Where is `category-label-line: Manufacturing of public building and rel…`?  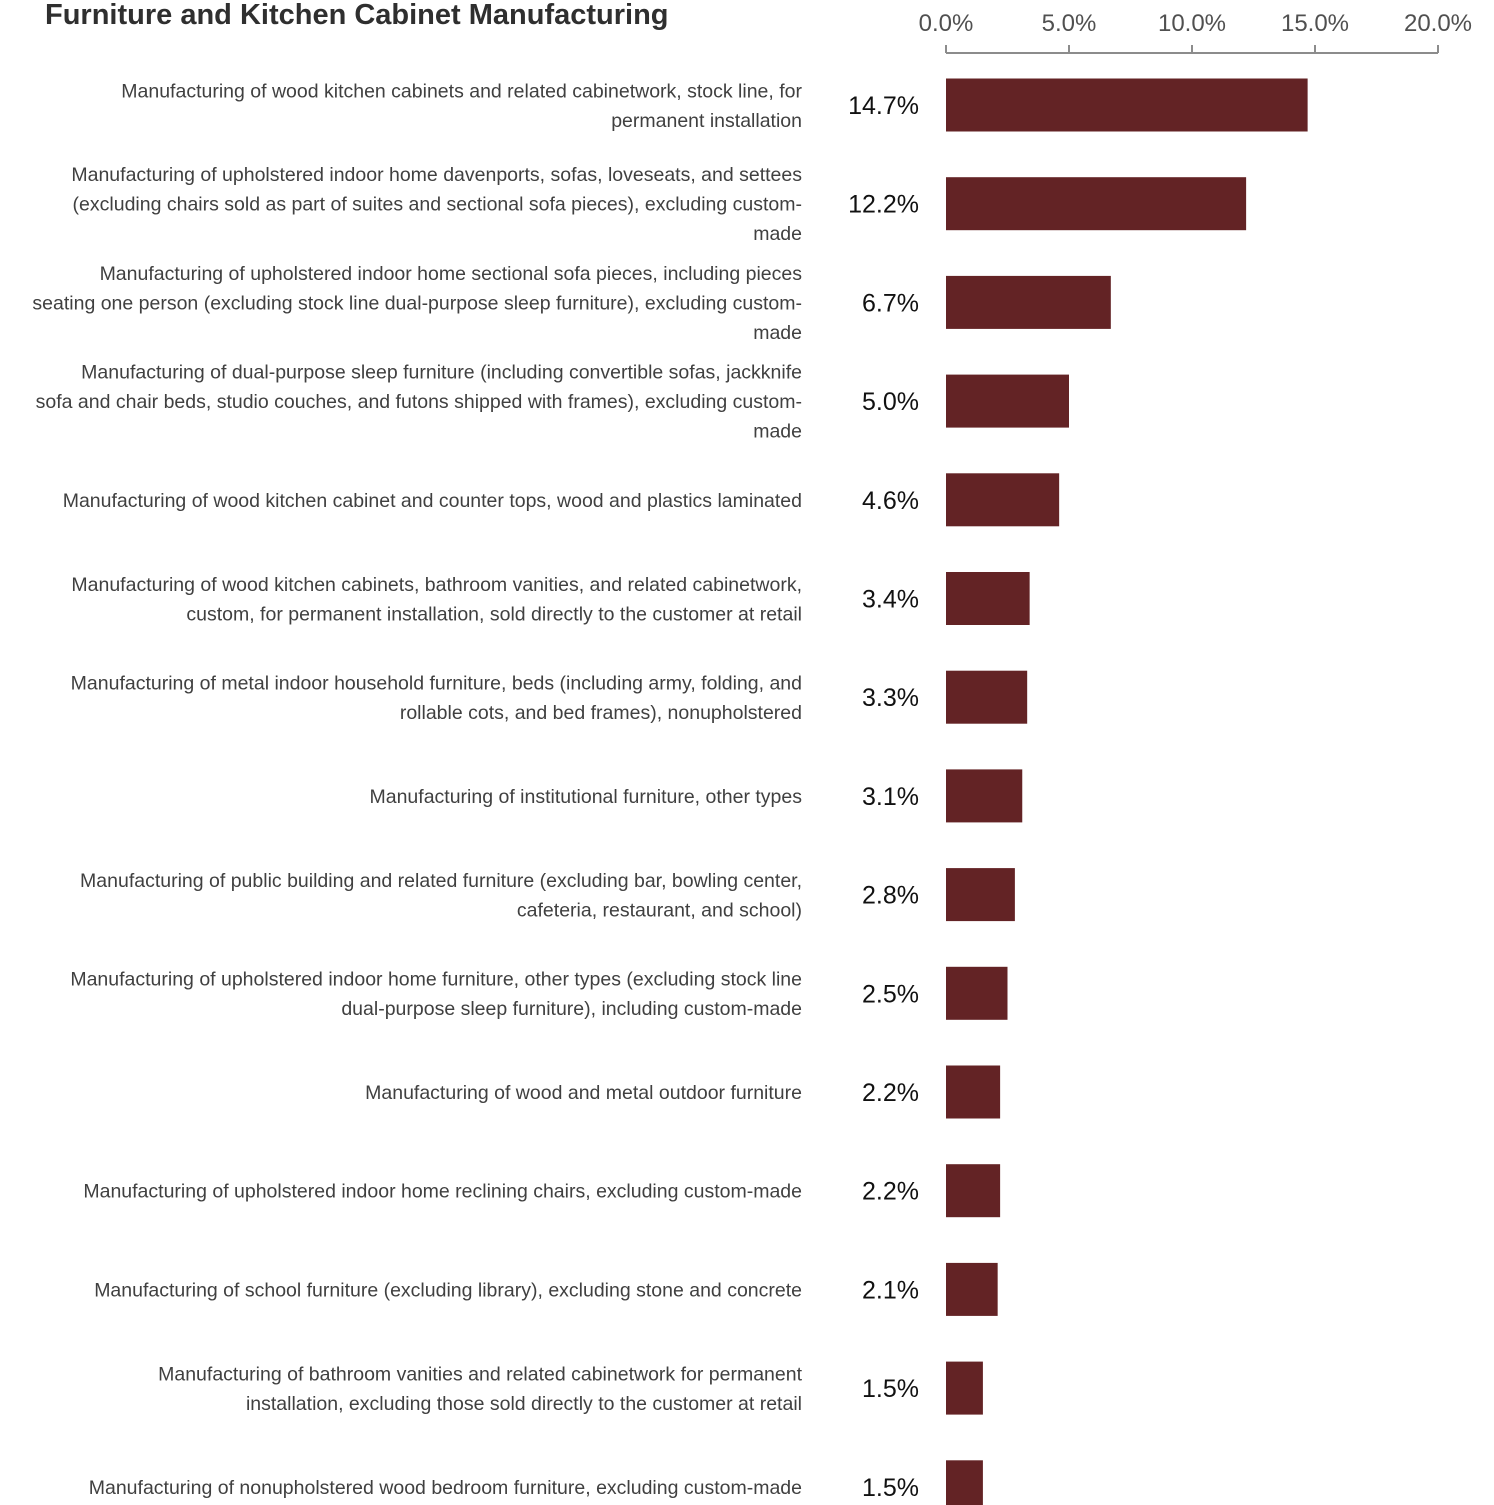 category-label-line: Manufacturing of public building and rel… is located at coordinates (441, 881).